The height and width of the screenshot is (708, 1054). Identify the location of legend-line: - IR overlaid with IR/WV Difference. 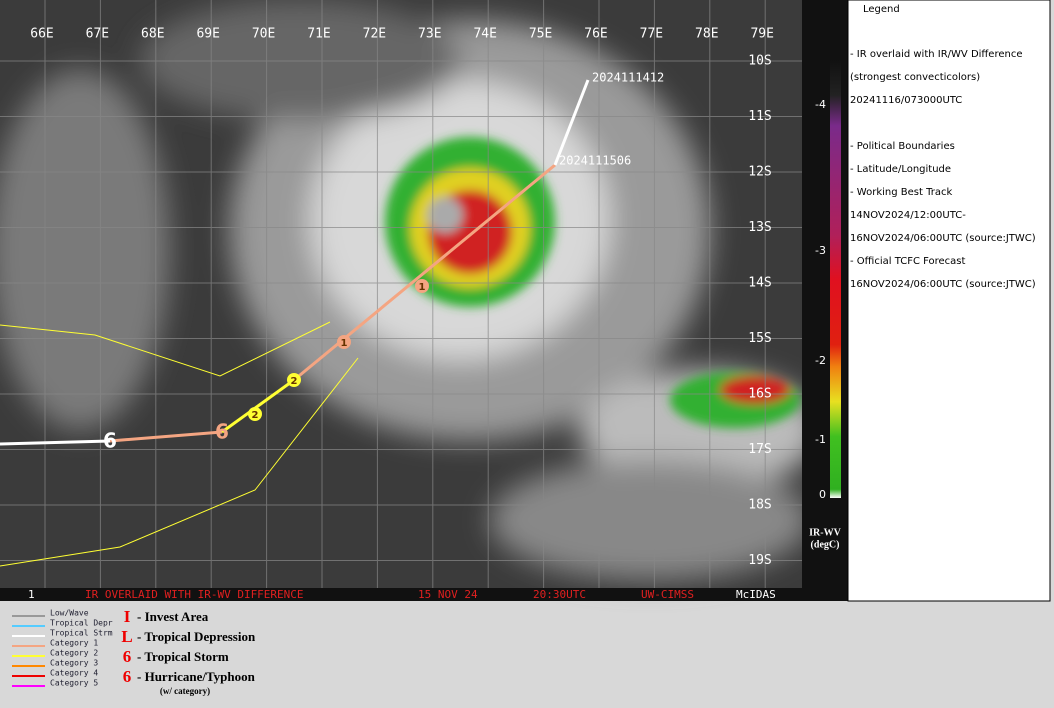
(936, 54).